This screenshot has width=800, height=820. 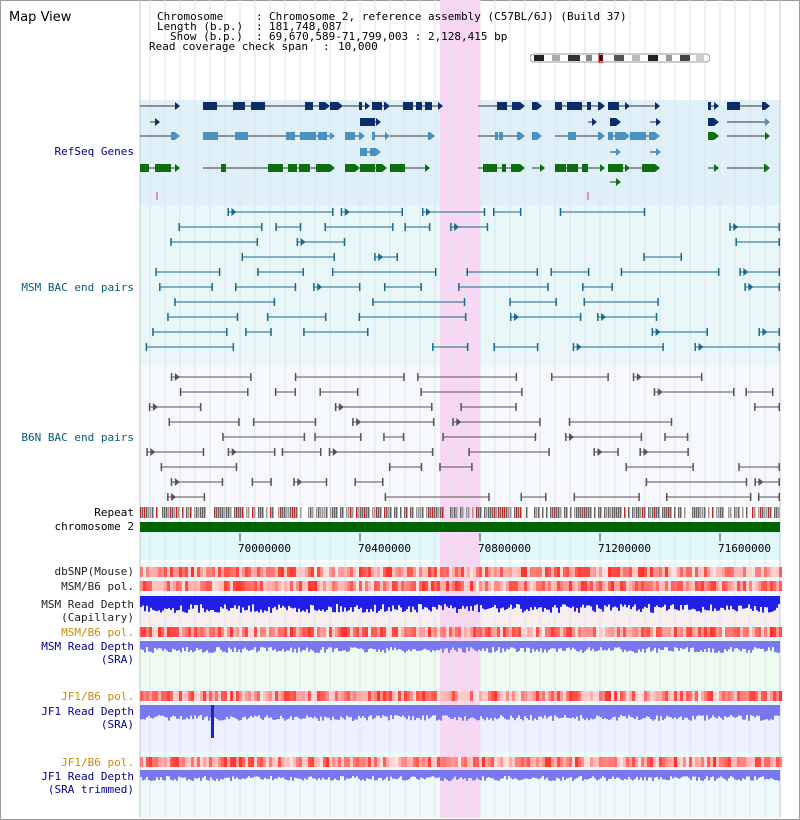 What do you see at coordinates (87, 604) in the screenshot?
I see `track-label-msm-read-depth-capillary: MSM Read Depth` at bounding box center [87, 604].